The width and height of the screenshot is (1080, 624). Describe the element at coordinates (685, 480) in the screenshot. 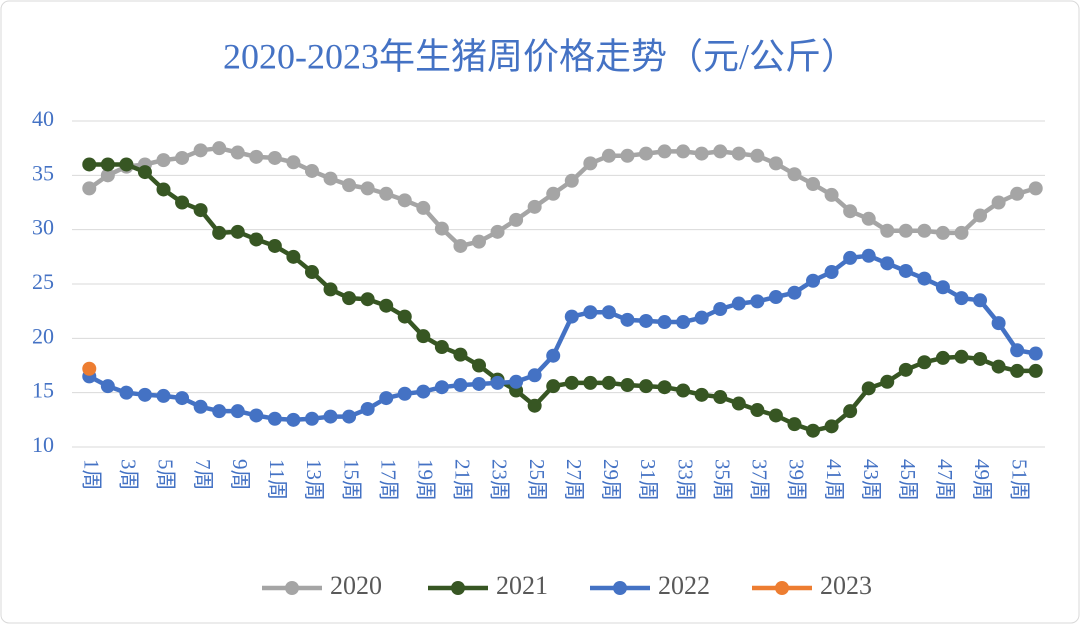

I see `x-tick-label: 33周` at that location.